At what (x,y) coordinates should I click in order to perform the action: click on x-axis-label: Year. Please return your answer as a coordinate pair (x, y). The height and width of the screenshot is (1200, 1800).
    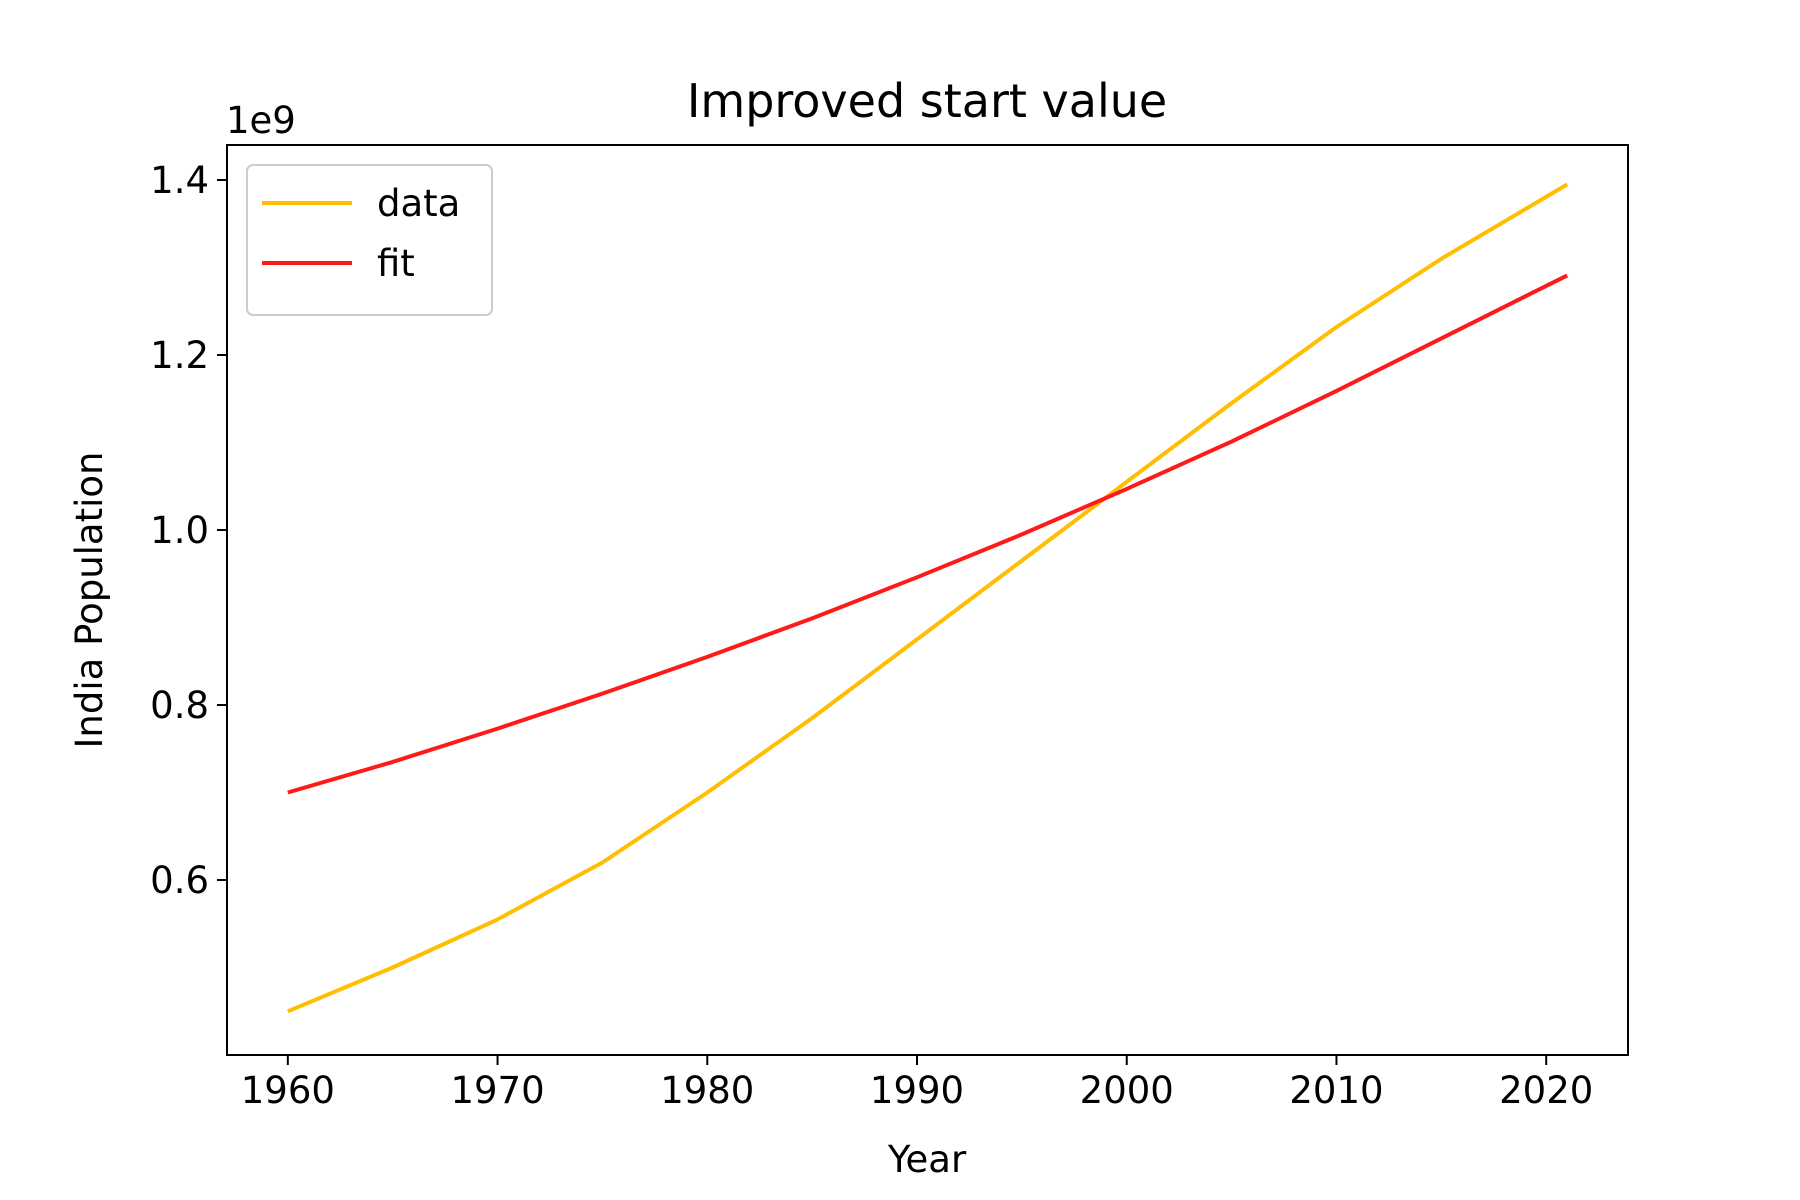
    Looking at the image, I should click on (927, 1159).